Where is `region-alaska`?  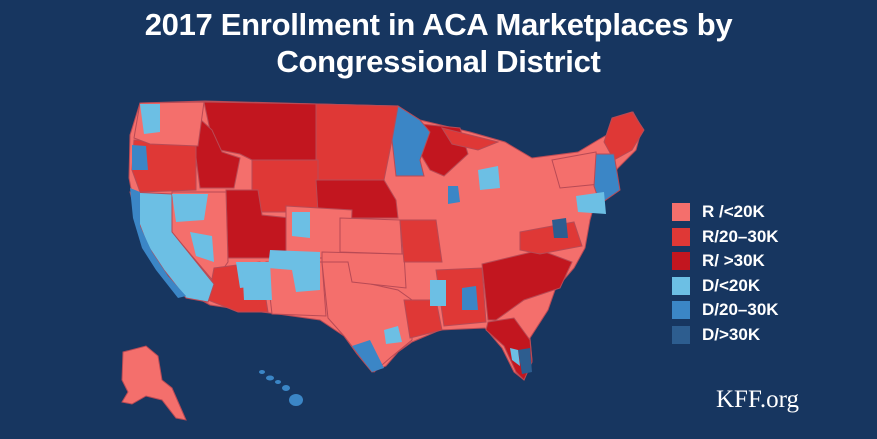 region-alaska is located at coordinates (154, 383).